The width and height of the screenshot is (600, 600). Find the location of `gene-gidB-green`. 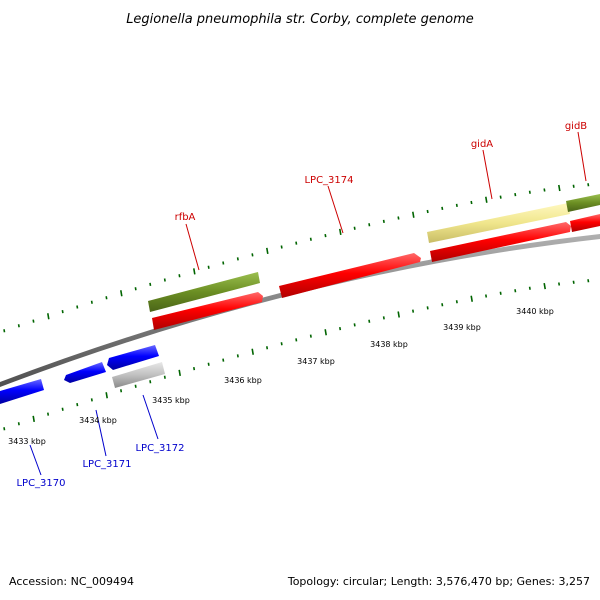

gene-gidB-green is located at coordinates (583, 203).